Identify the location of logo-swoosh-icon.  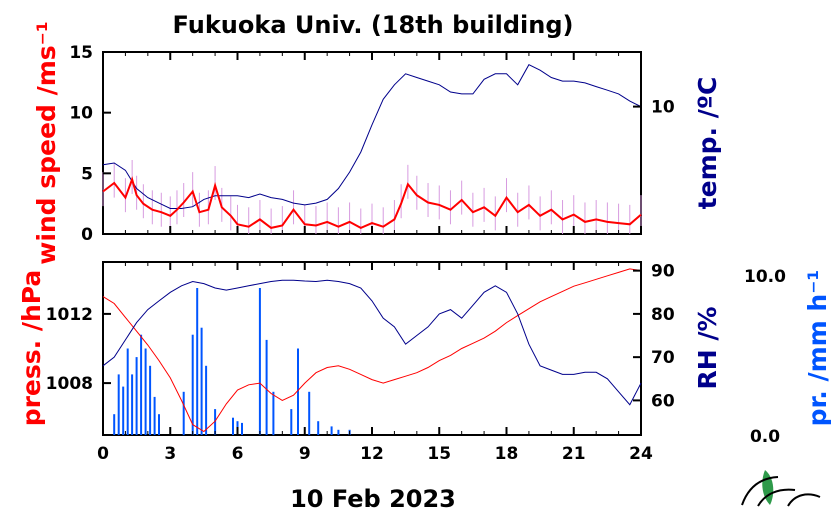
(781, 491).